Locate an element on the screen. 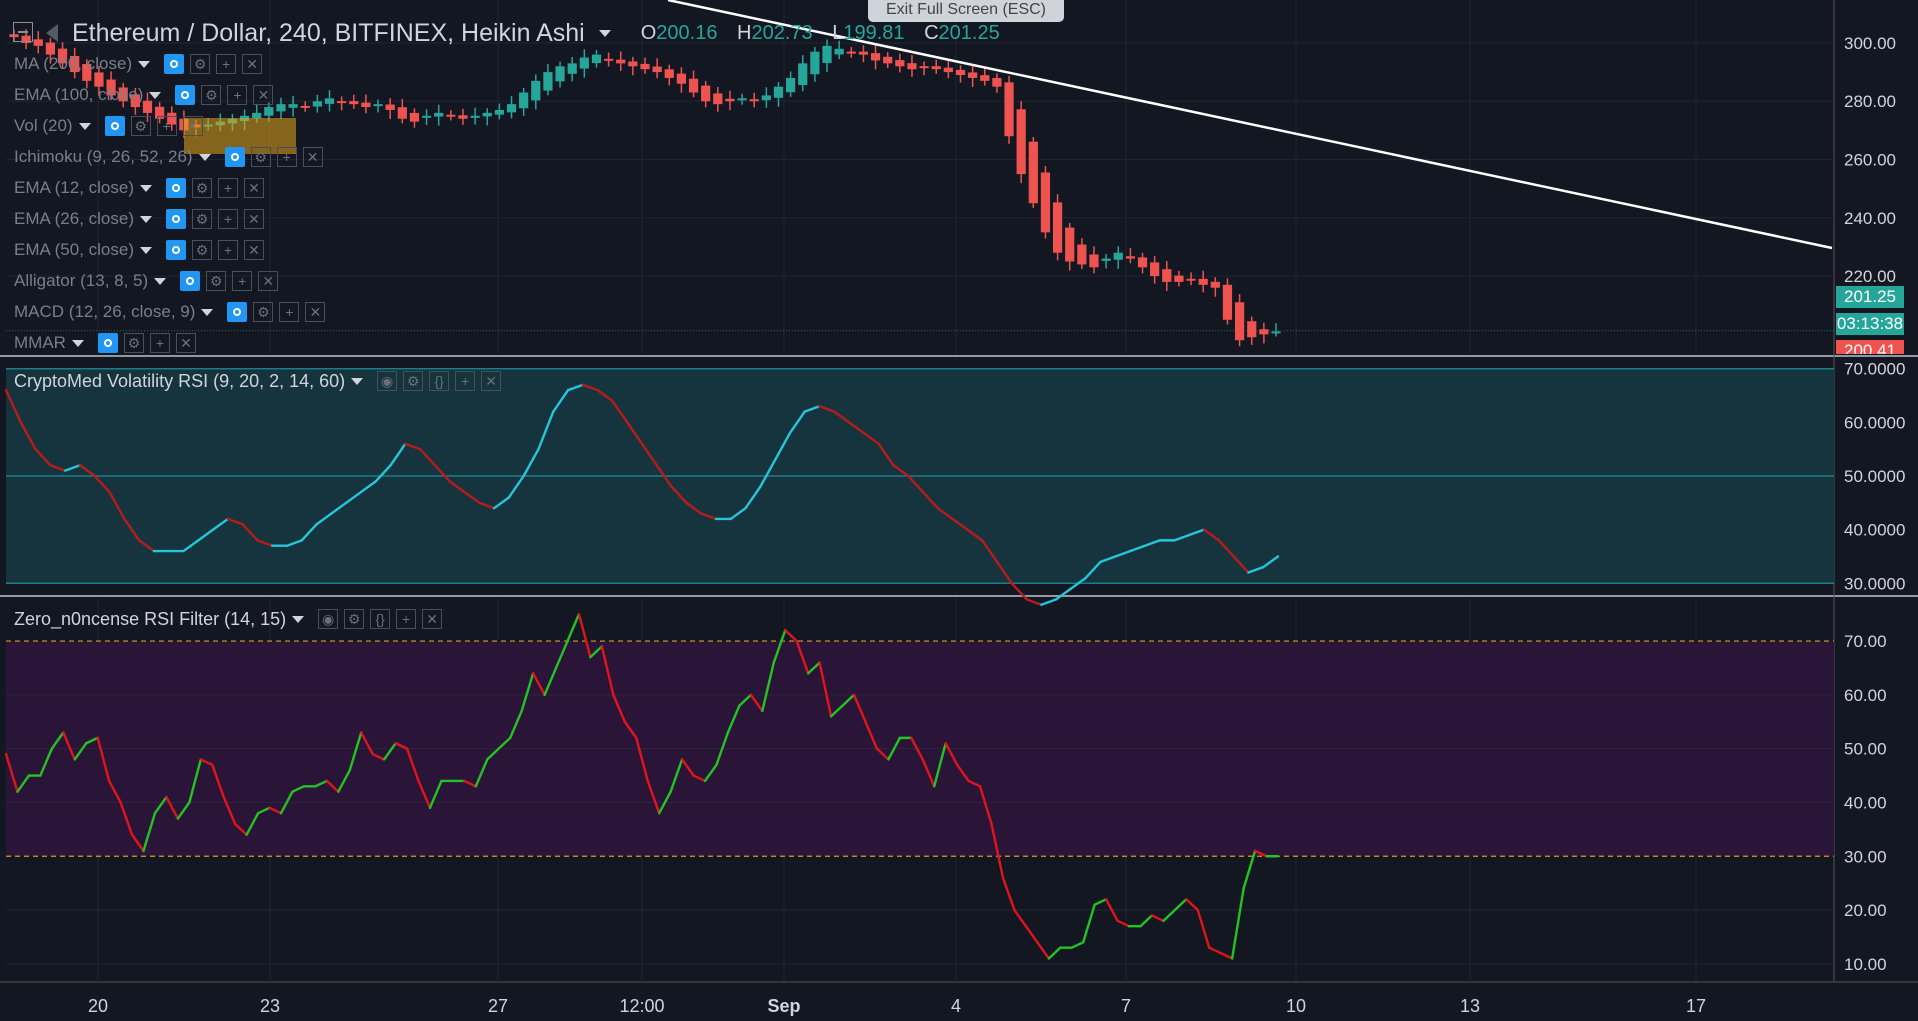 Image resolution: width=1918 pixels, height=1021 pixels. indicator-name: MMAR is located at coordinates (40, 342).